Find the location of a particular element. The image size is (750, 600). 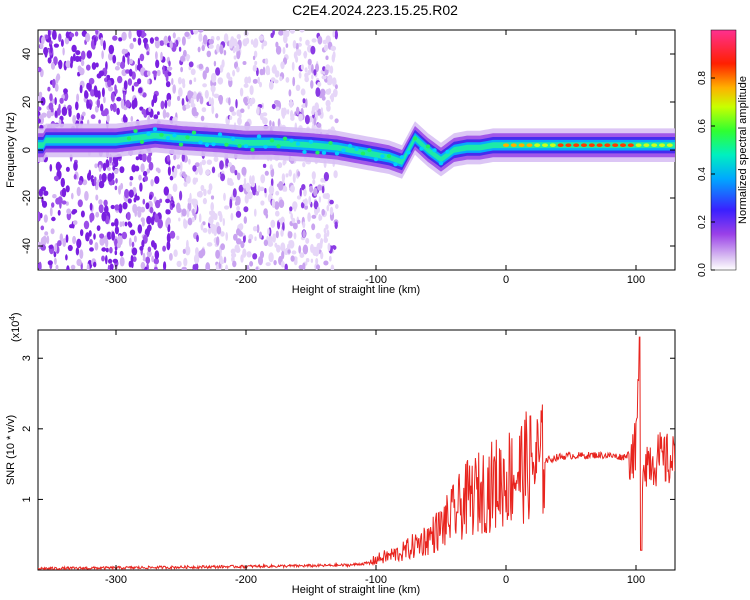

snr-x-tick-label: 100 is located at coordinates (636, 580).